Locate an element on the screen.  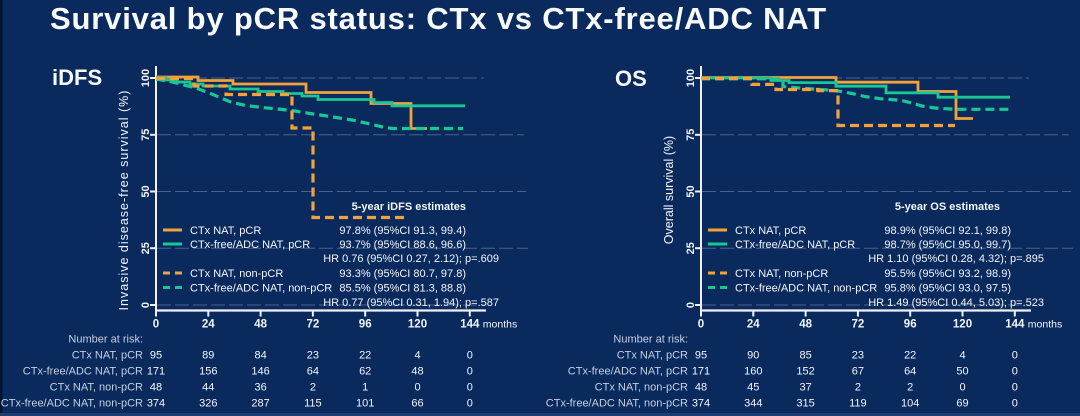
svg-text: 85.5% (95%CI 81.3, 88.8) is located at coordinates (402, 289).